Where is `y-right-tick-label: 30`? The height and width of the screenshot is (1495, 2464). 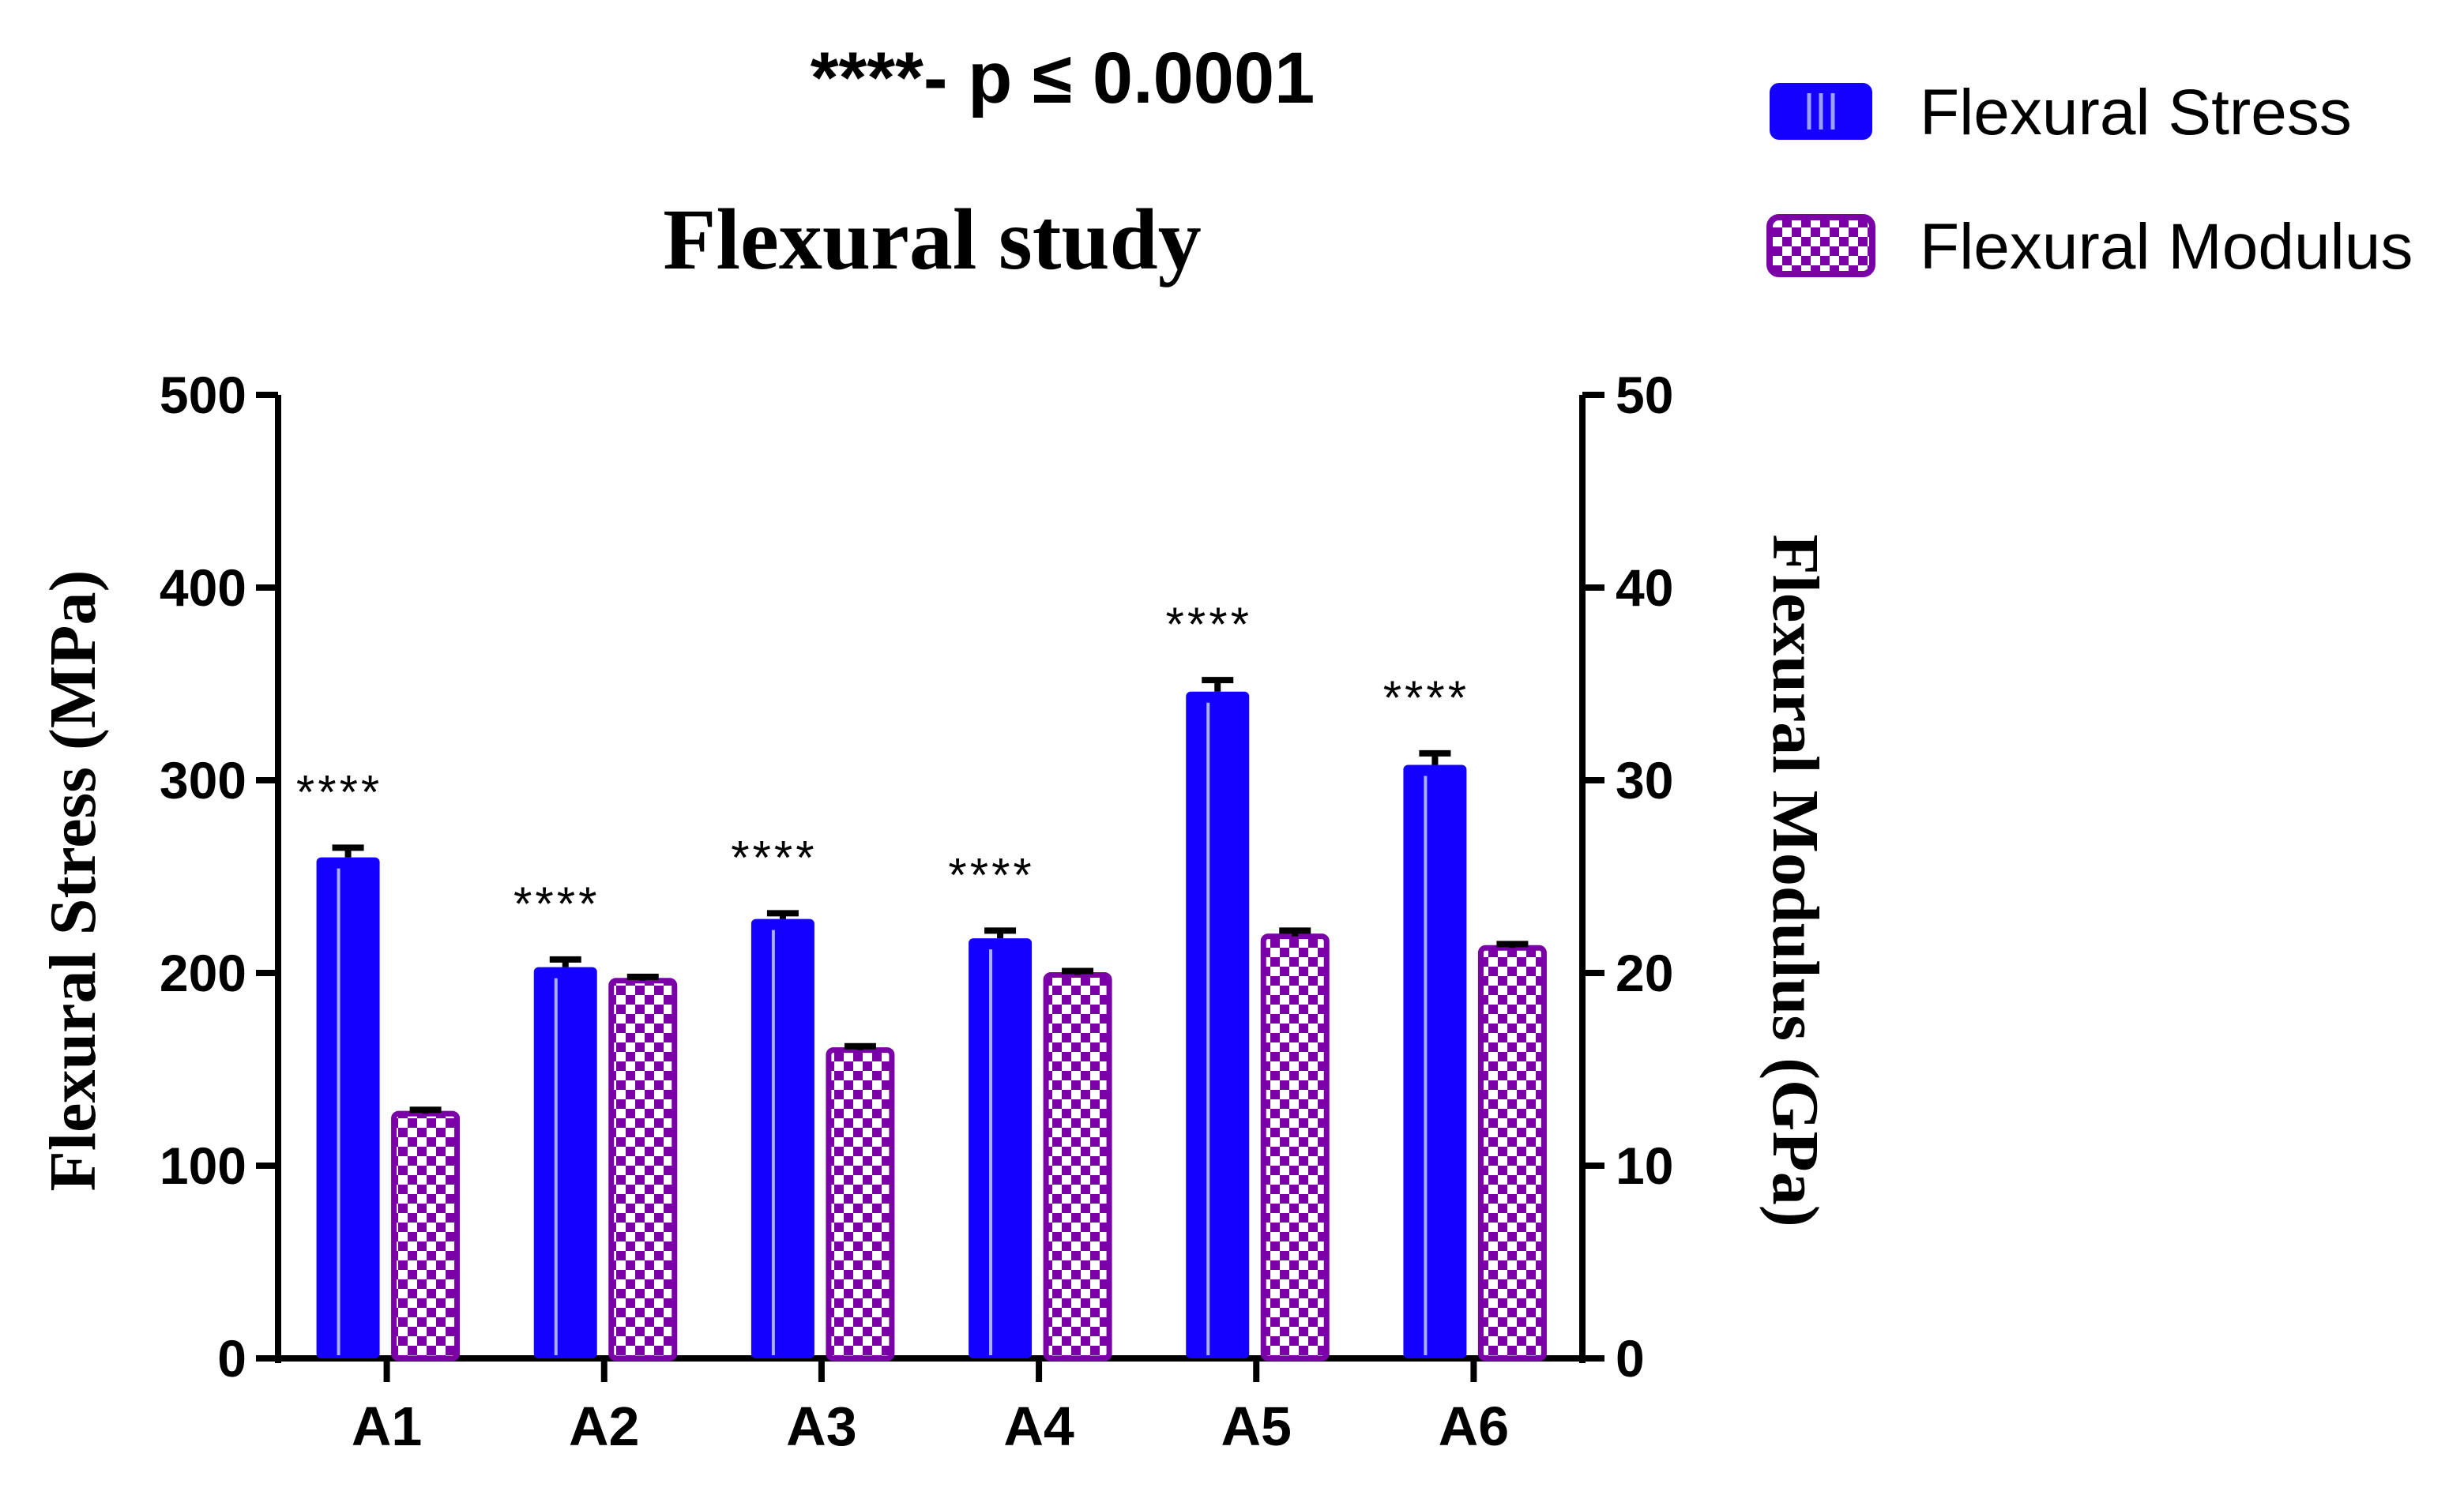 y-right-tick-label: 30 is located at coordinates (1644, 780).